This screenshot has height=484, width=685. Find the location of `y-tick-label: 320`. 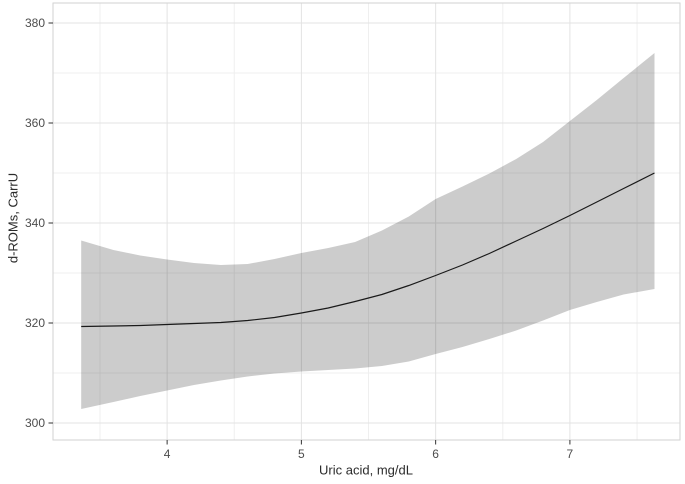

y-tick-label: 320 is located at coordinates (35, 323).